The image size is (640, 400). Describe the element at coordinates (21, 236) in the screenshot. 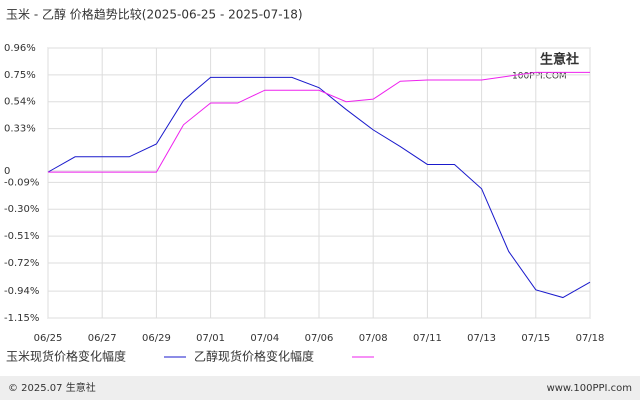

I see `y-tick-label: -0.51%` at that location.